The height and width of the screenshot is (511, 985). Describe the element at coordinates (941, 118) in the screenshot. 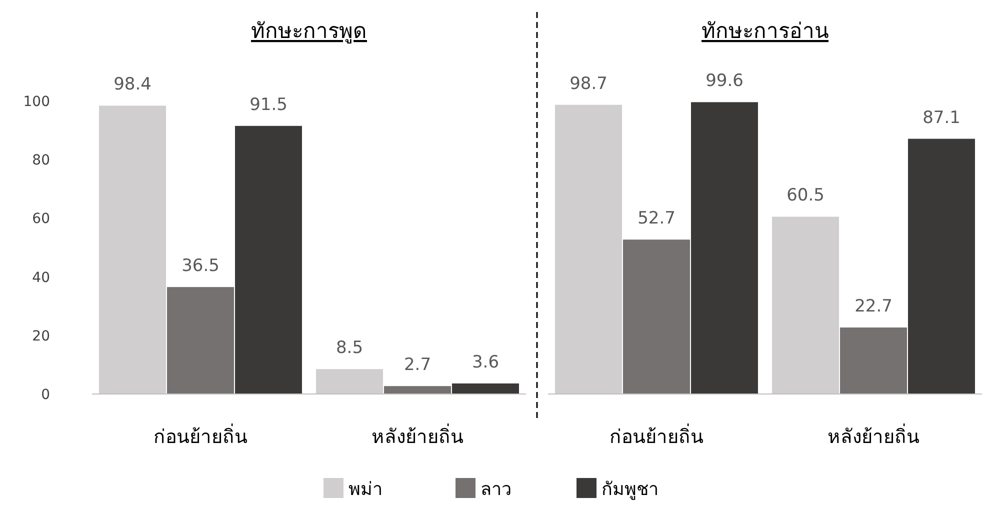

I see `data-label: 87.1` at that location.